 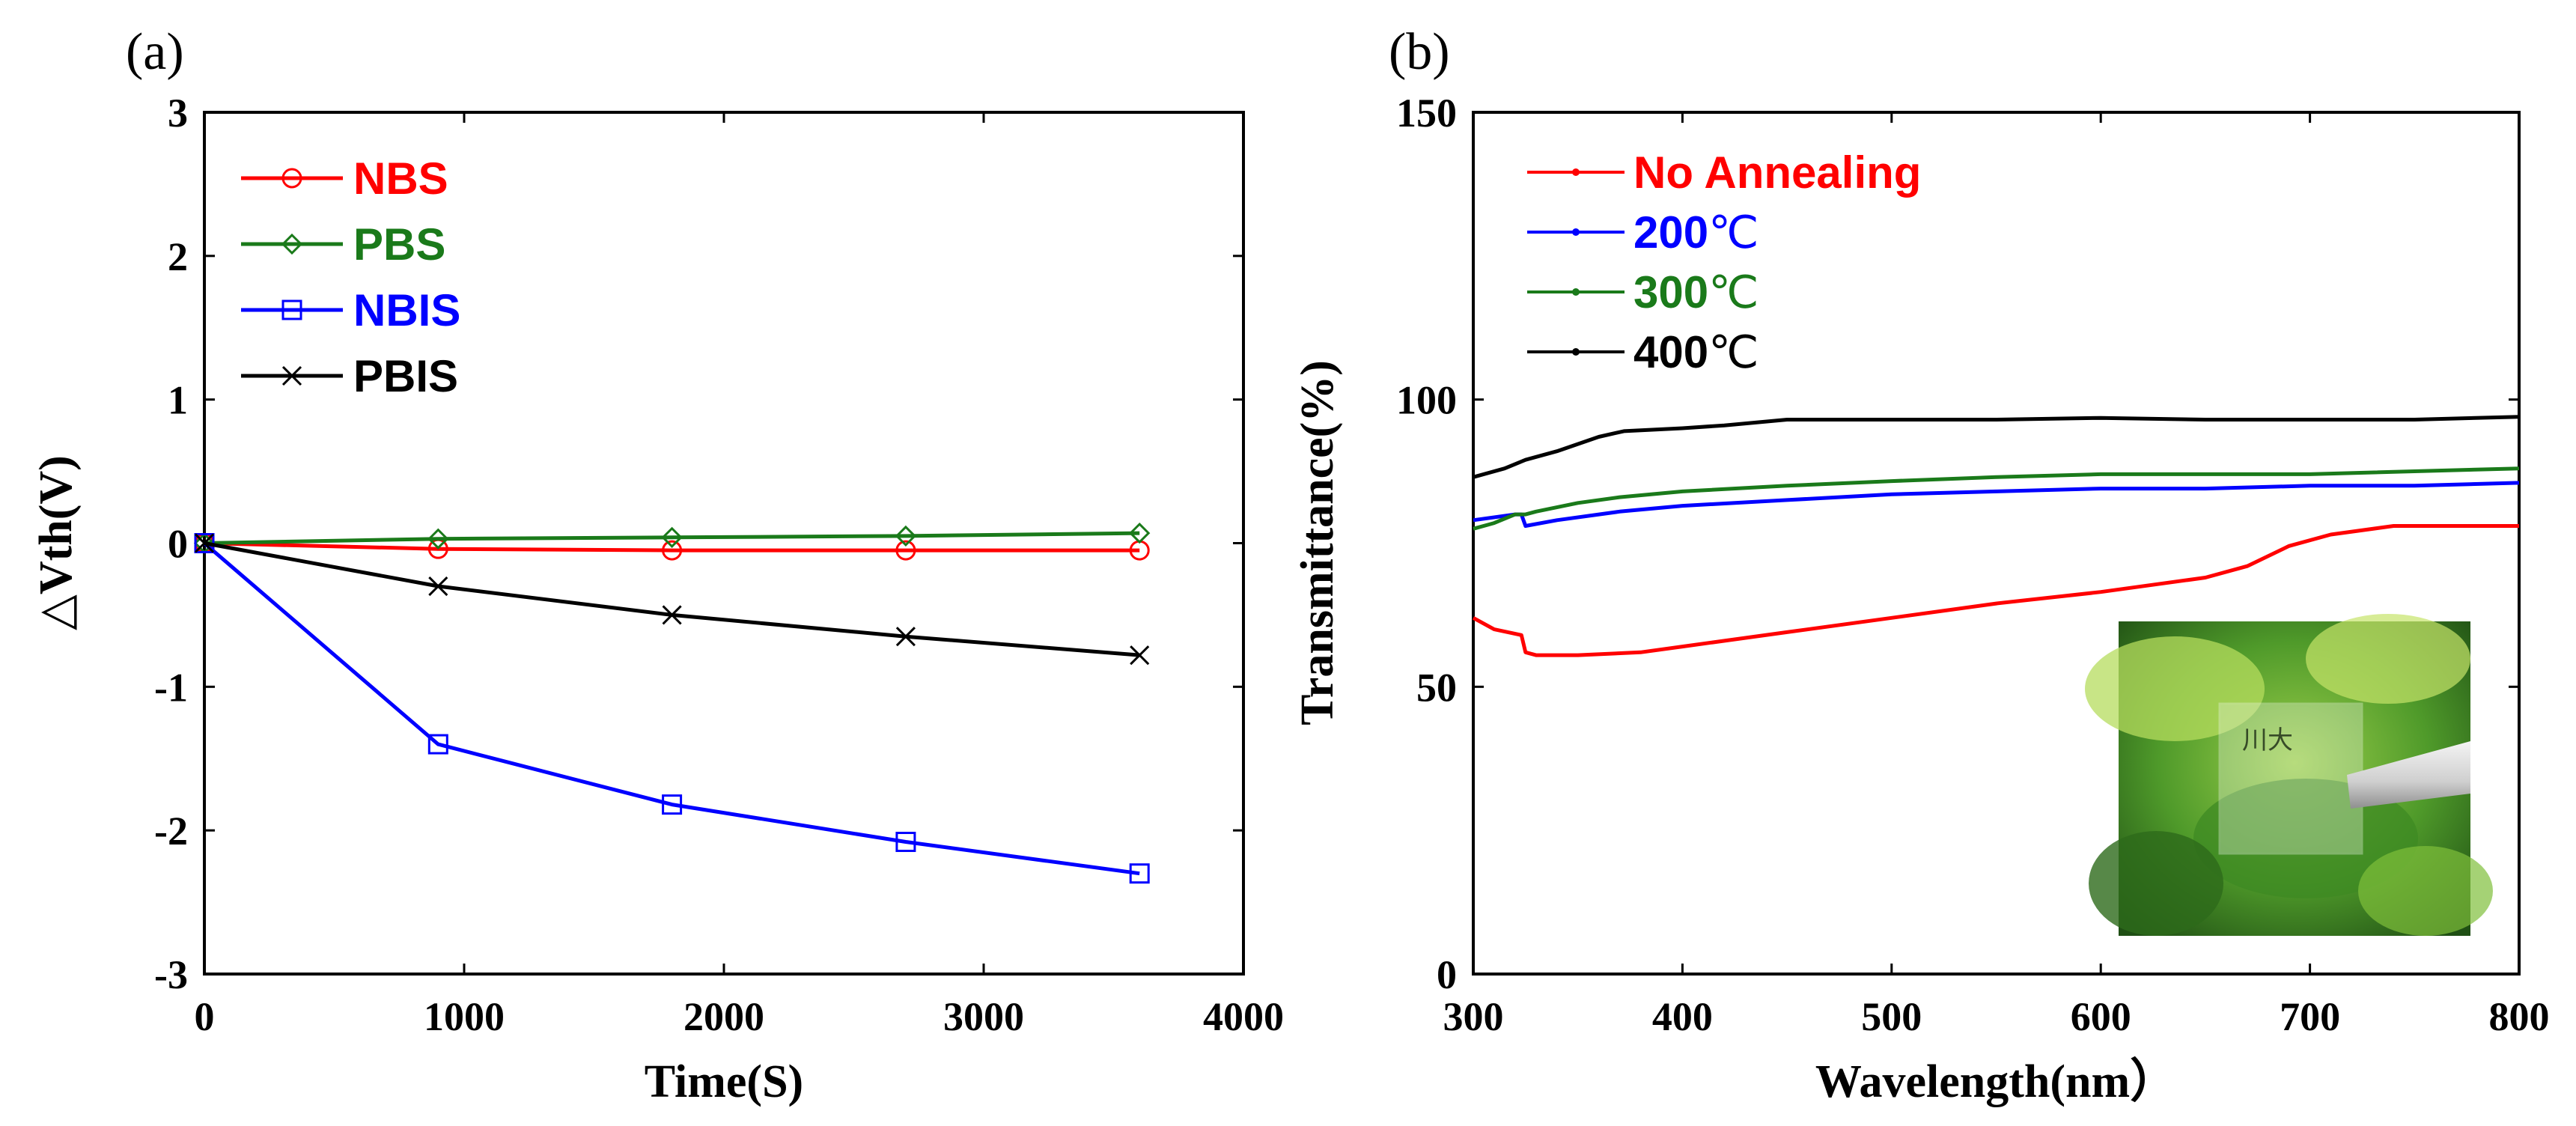 What do you see at coordinates (2310, 1016) in the screenshot?
I see `panel-b-x-tick-label: 700` at bounding box center [2310, 1016].